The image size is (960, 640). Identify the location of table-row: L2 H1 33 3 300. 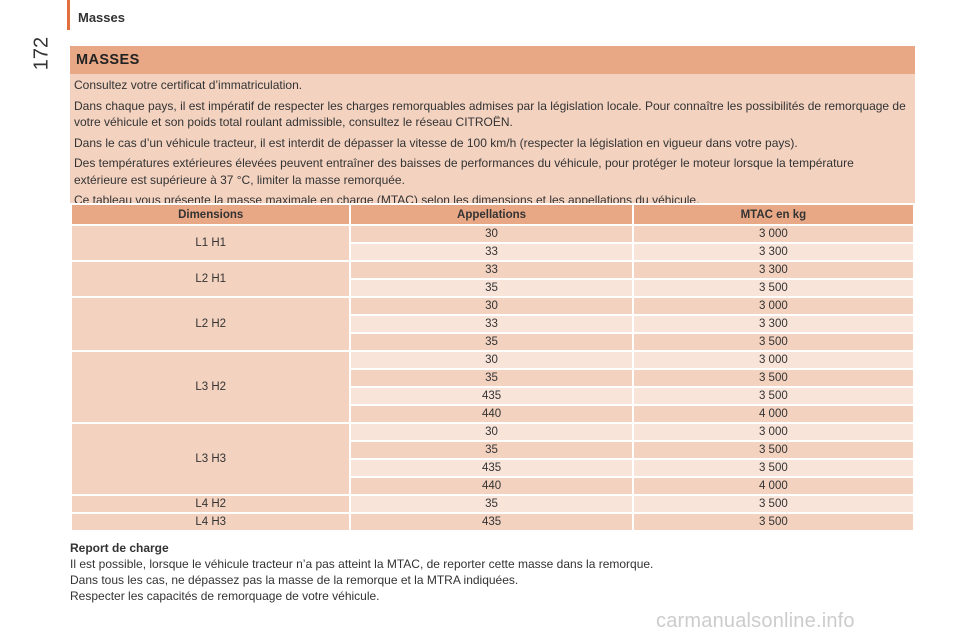
(492, 279).